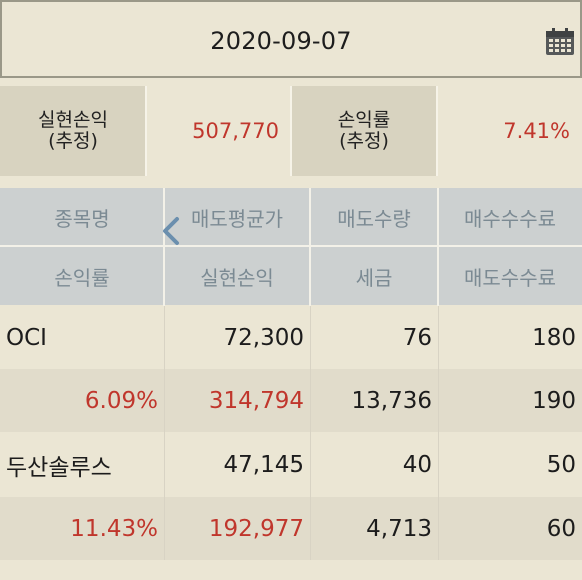  Describe the element at coordinates (82, 218) in the screenshot. I see `header-stock-name: 종목명` at that location.